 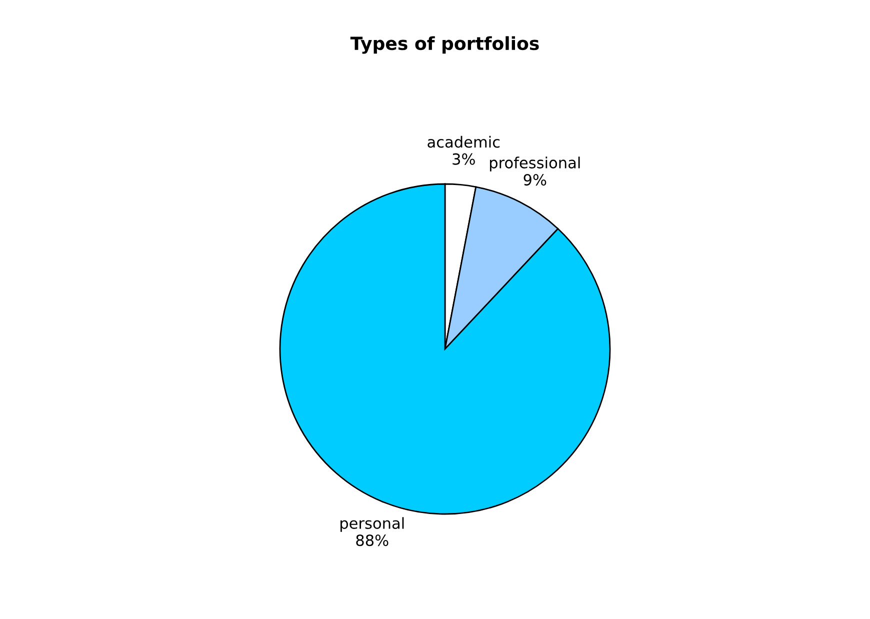 I want to click on slice-label: professional, so click(x=535, y=164).